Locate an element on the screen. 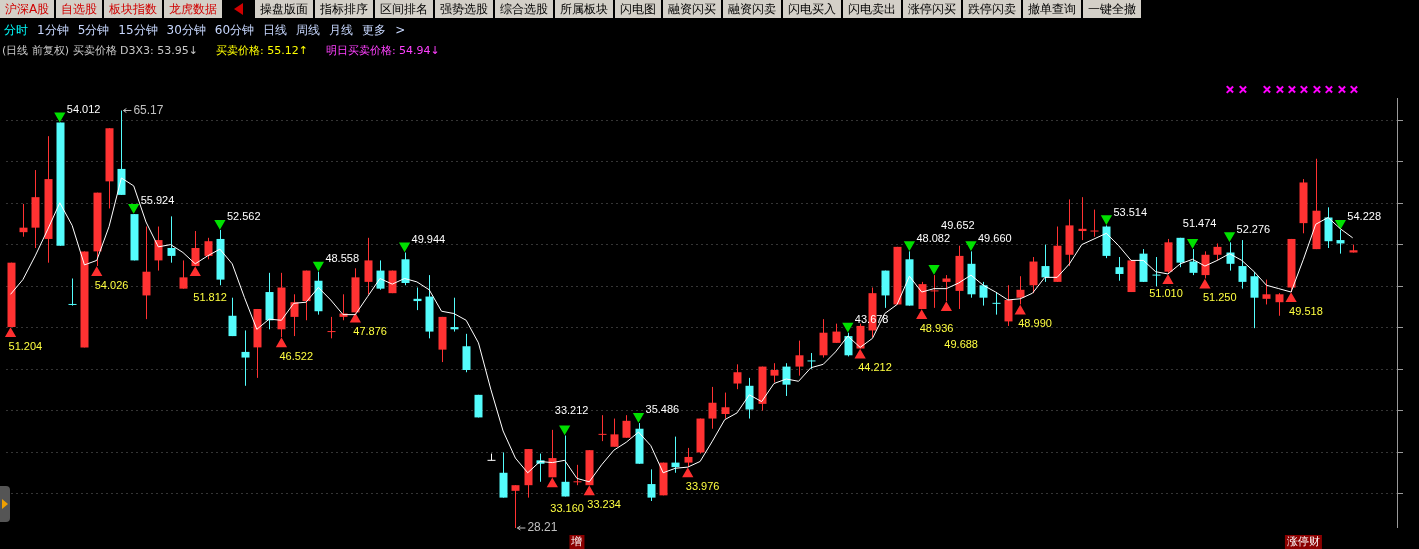 Image resolution: width=1419 pixels, height=549 pixels. annotation: 49.518 is located at coordinates (1306, 310).